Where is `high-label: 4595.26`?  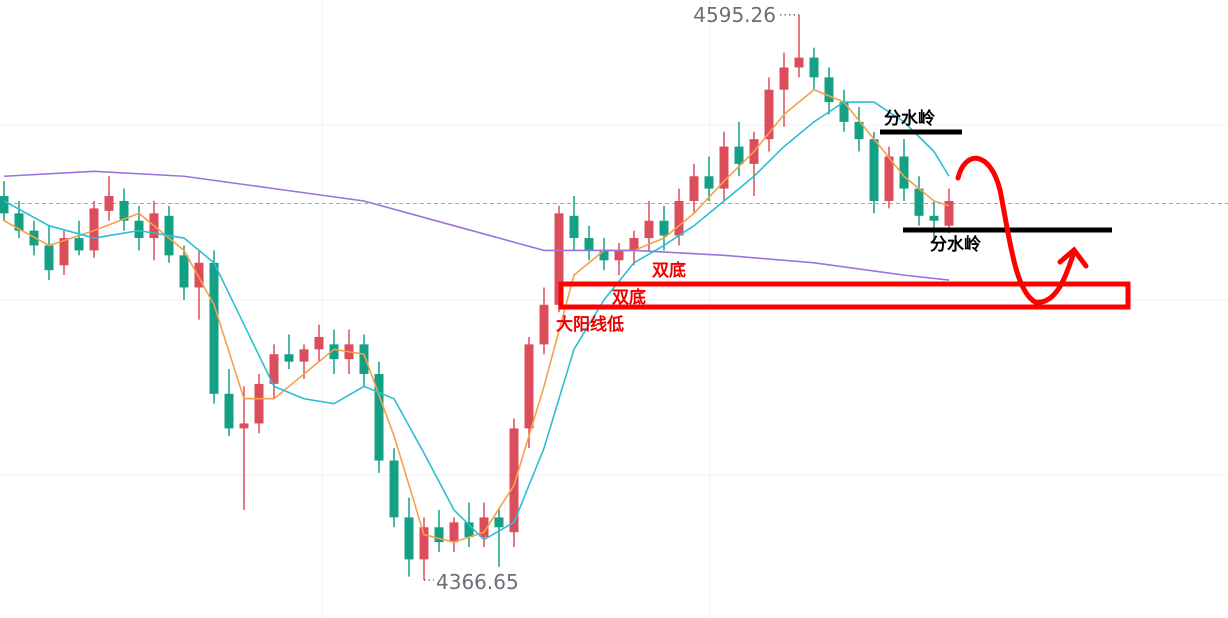 high-label: 4595.26 is located at coordinates (734, 15).